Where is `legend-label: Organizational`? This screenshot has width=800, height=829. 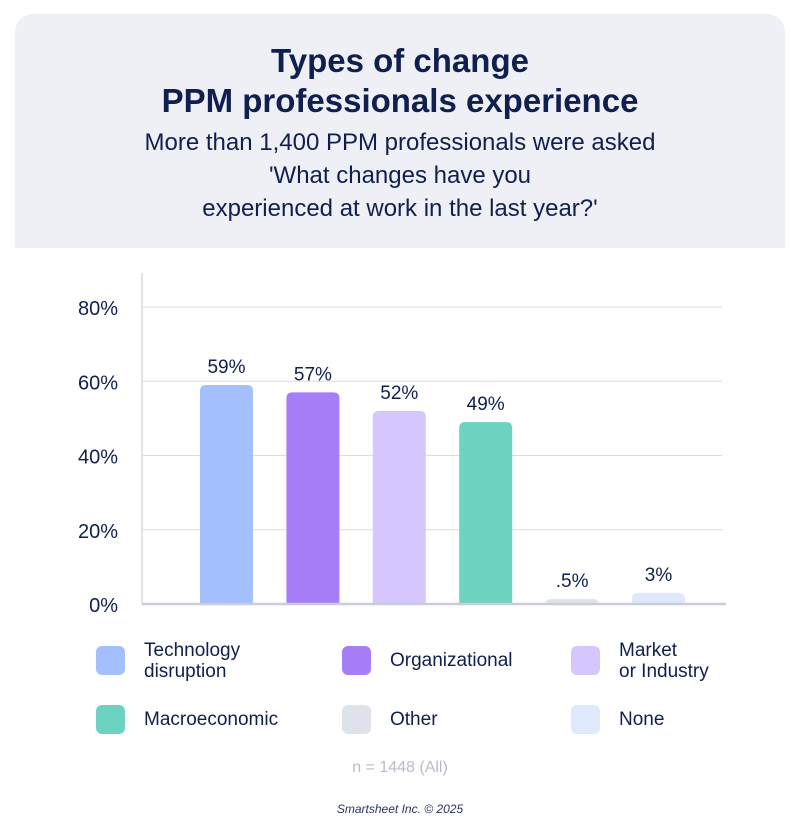 legend-label: Organizational is located at coordinates (451, 660).